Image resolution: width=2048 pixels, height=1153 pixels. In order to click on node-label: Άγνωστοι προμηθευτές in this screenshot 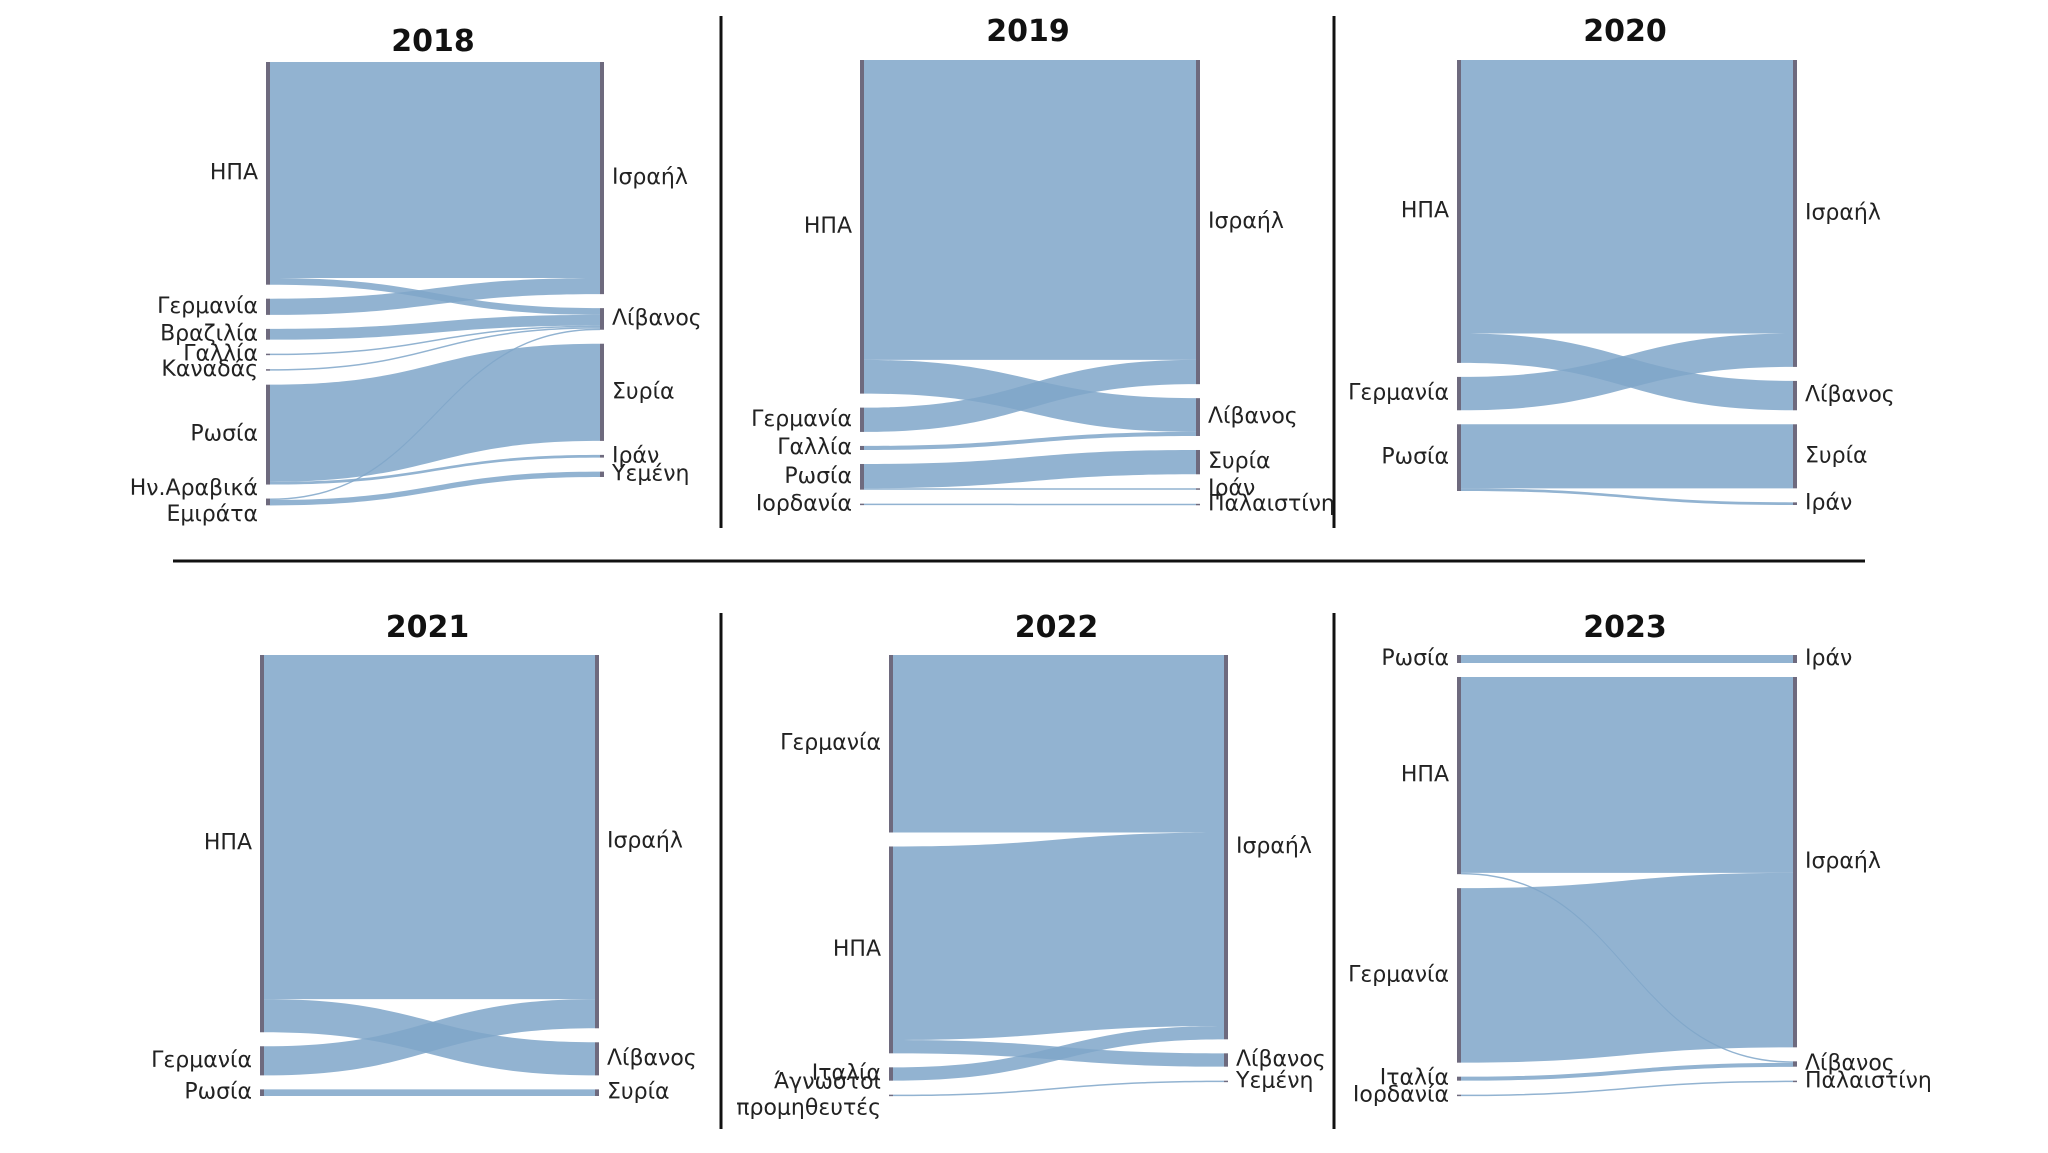, I will do `click(808, 1094)`.